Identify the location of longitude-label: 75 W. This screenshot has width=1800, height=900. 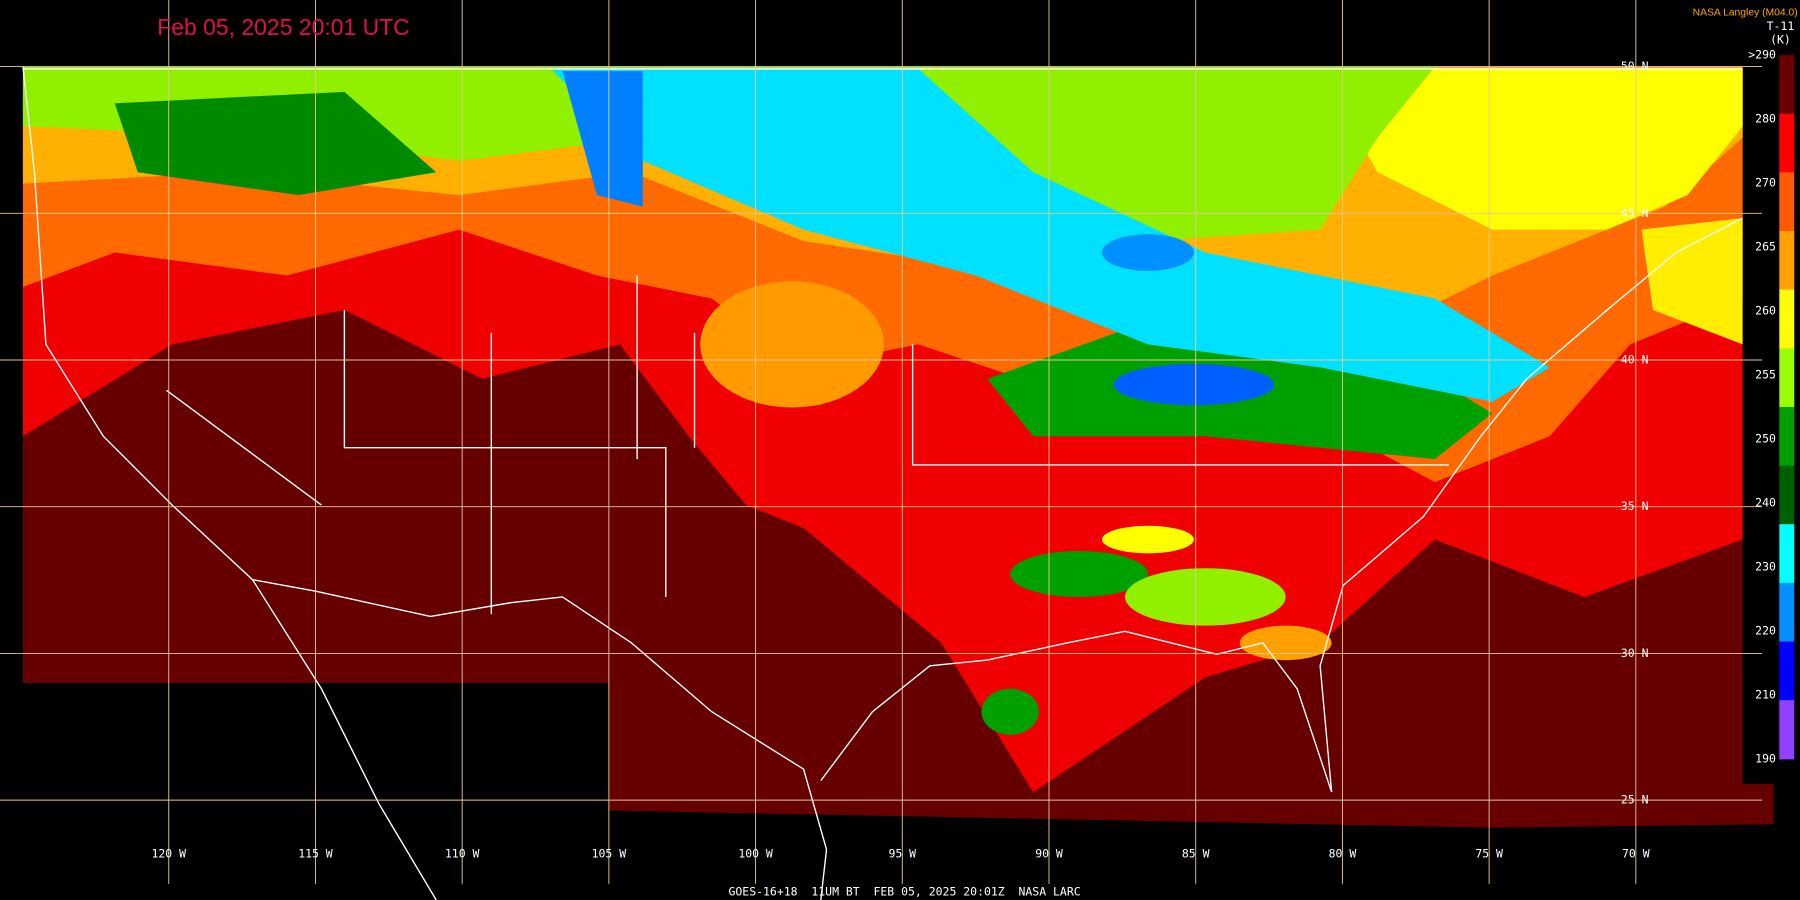
(1489, 854).